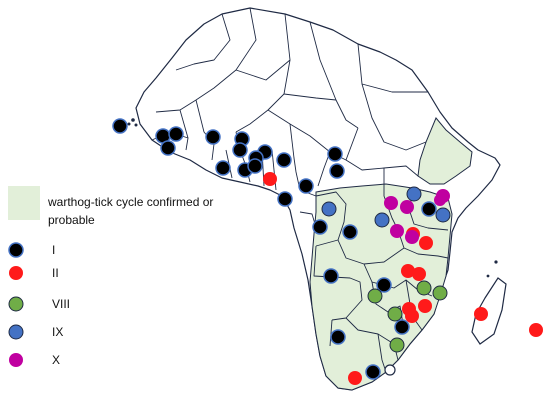 The image size is (550, 405). I want to click on legend-label-viii: VIII, so click(61, 304).